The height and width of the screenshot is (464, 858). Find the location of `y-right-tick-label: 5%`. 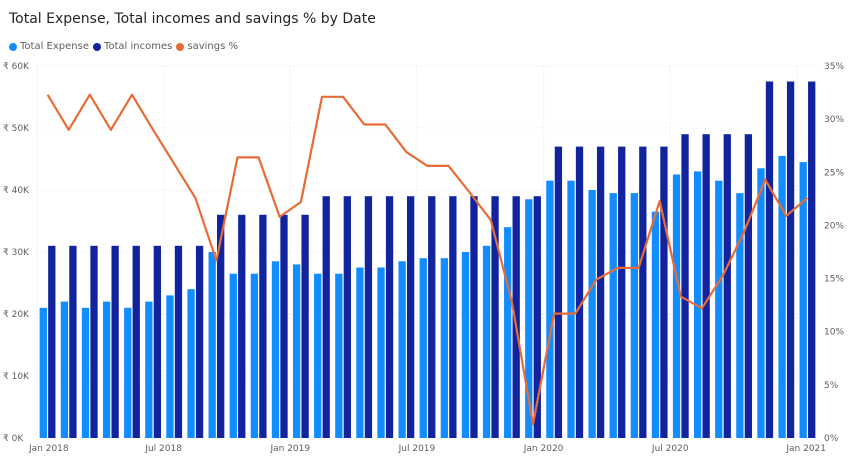

y-right-tick-label: 5% is located at coordinates (831, 386).